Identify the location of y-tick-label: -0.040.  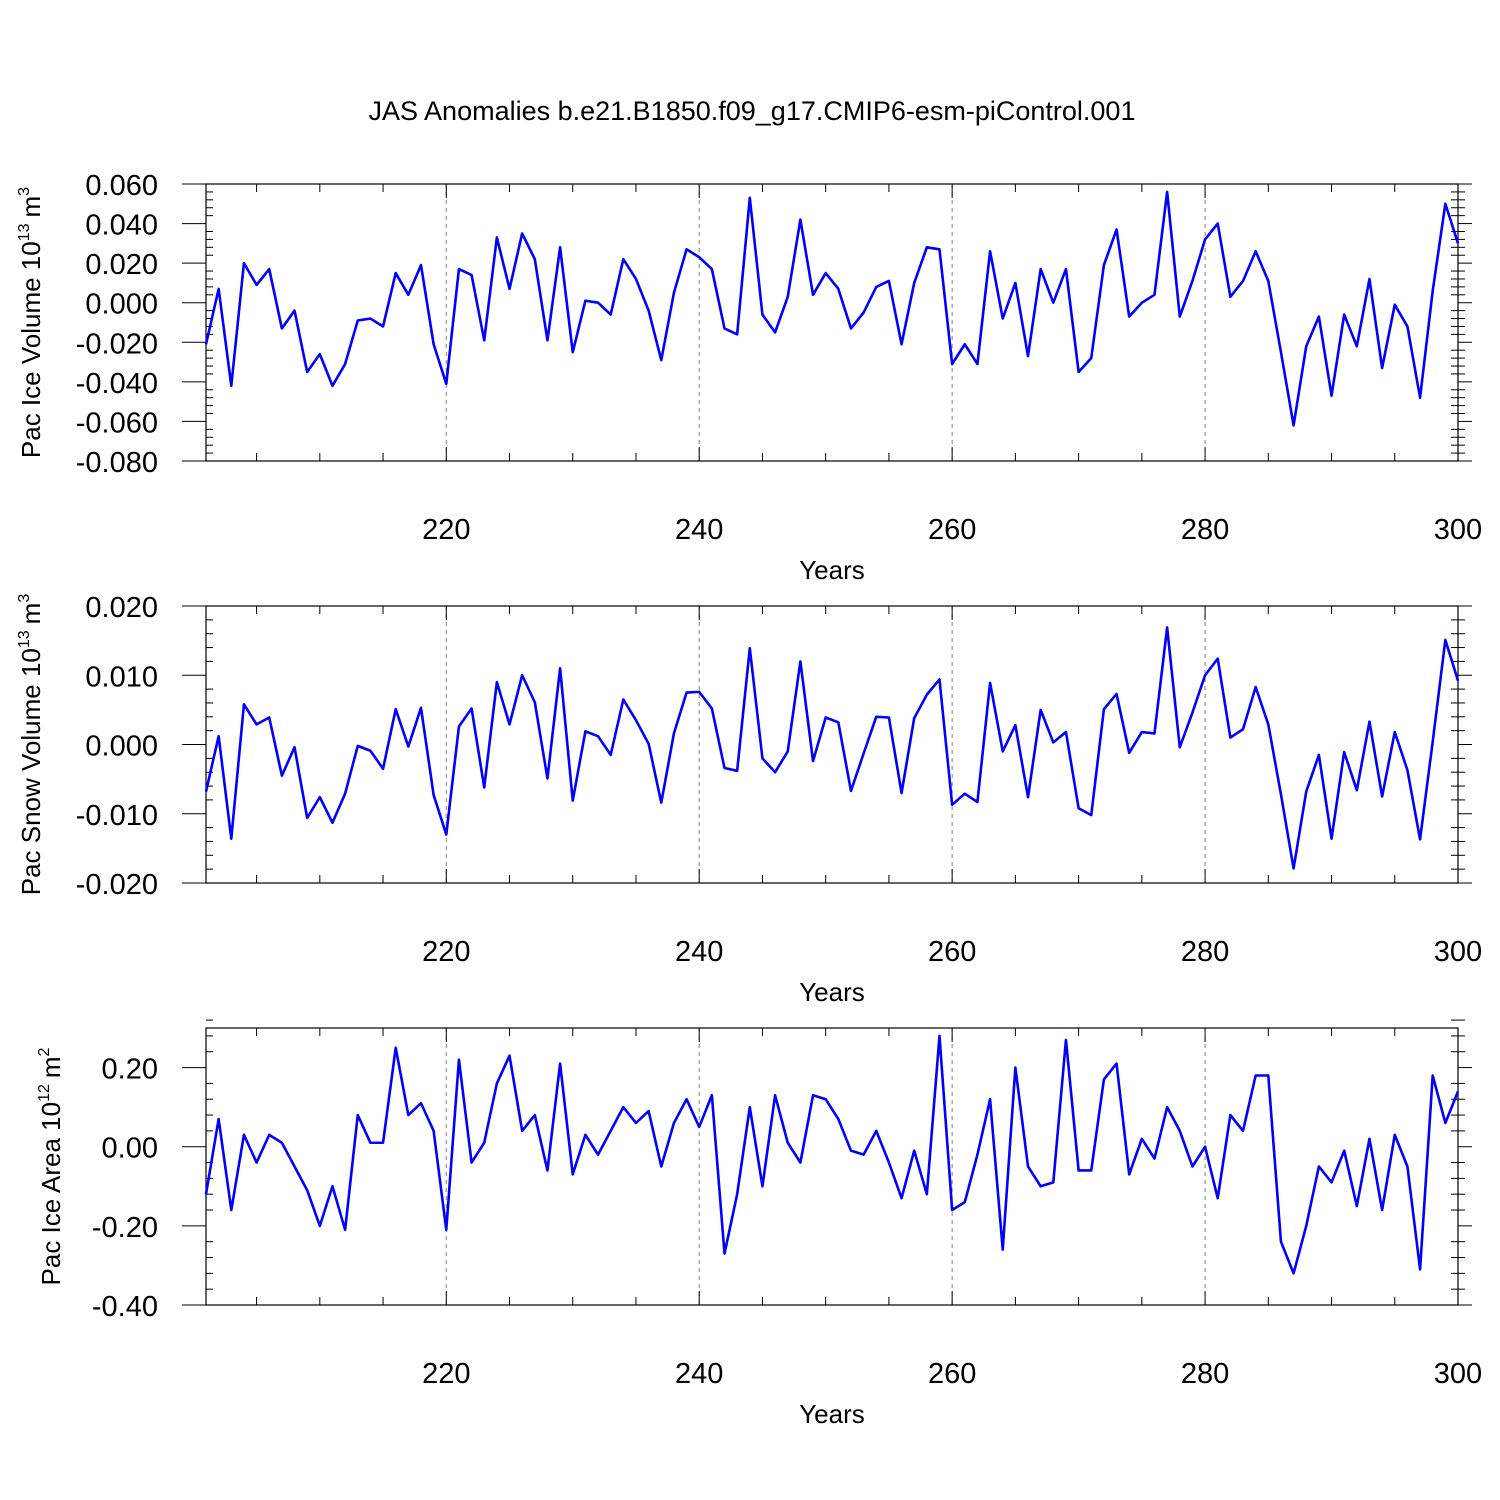
(117, 384).